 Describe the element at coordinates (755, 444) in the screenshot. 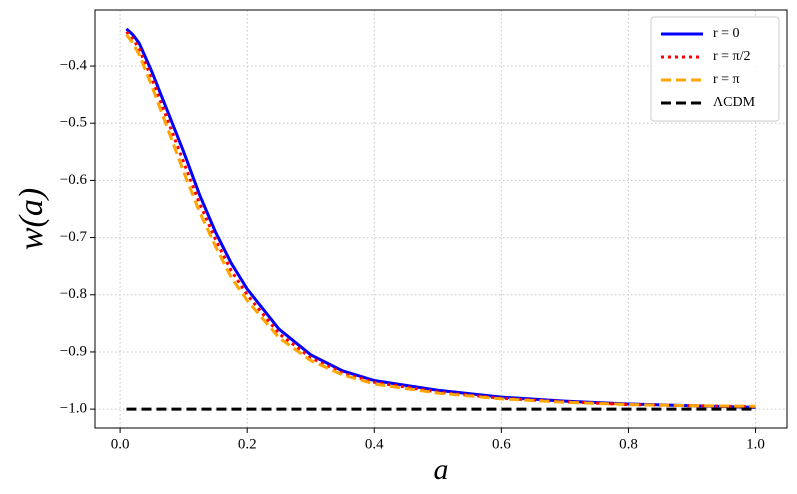

I see `x-tick-label: 1.0` at that location.